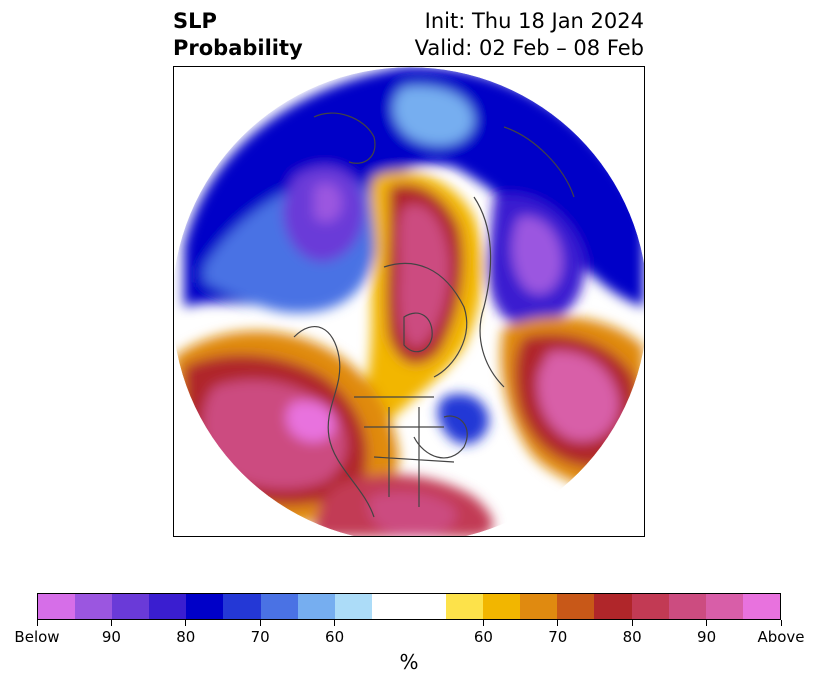 The width and height of the screenshot is (819, 686). Describe the element at coordinates (195, 21) in the screenshot. I see `title-line-1: SLP` at that location.